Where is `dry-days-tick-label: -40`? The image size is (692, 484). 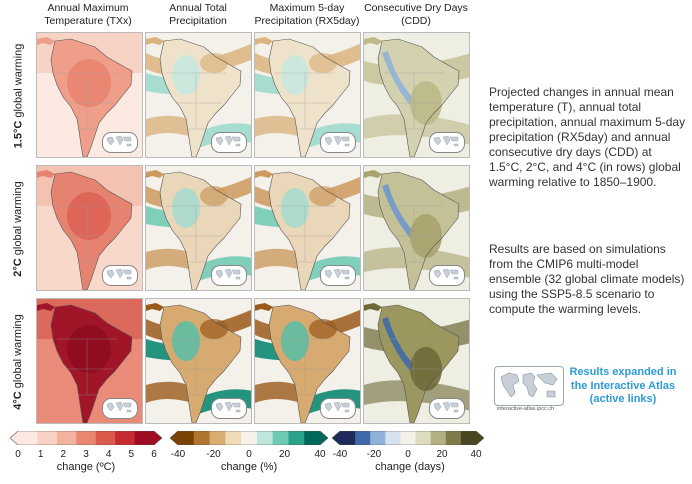
dry-days-tick-label: -40 is located at coordinates (340, 454).